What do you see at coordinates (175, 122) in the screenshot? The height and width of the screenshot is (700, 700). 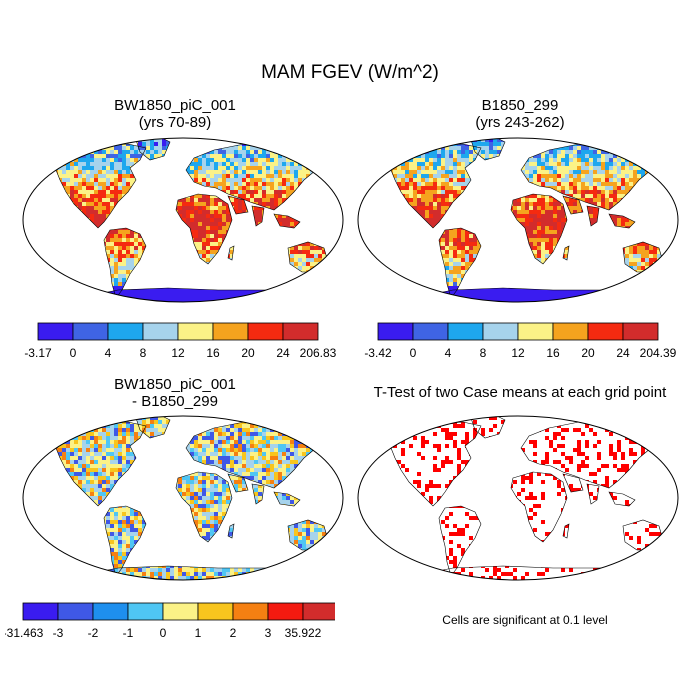 I see `panel-1-title-line2: (yrs 70-89)` at bounding box center [175, 122].